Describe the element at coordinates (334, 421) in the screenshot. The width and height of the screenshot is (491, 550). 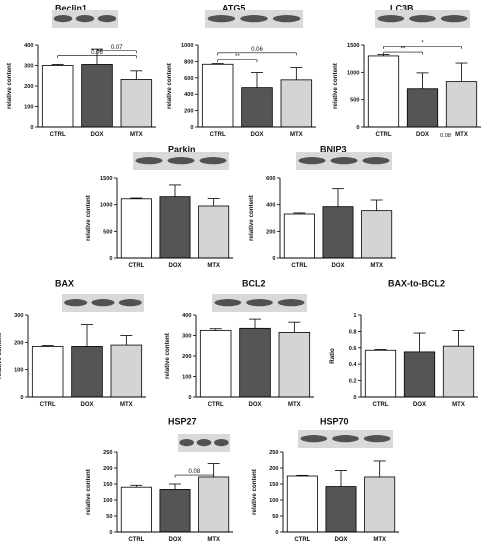
I see `chart-title: HSP70` at that location.